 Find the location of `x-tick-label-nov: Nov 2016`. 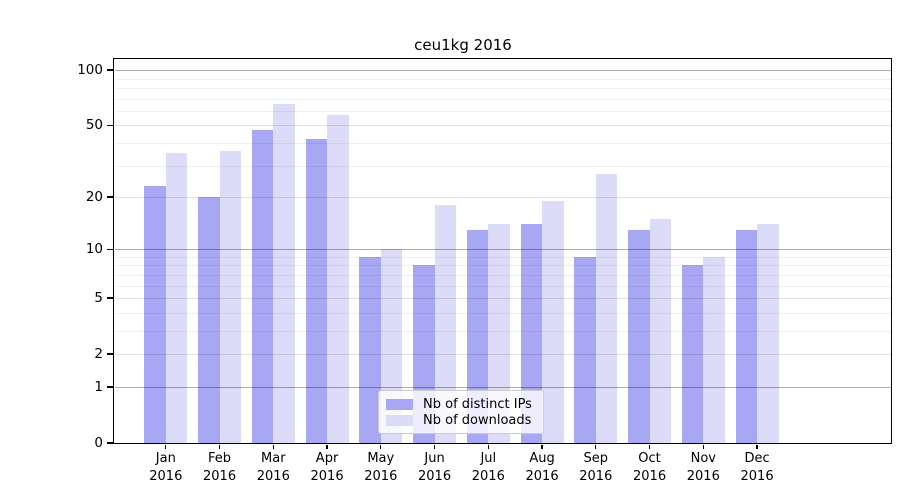

x-tick-label-nov: Nov 2016 is located at coordinates (703, 467).